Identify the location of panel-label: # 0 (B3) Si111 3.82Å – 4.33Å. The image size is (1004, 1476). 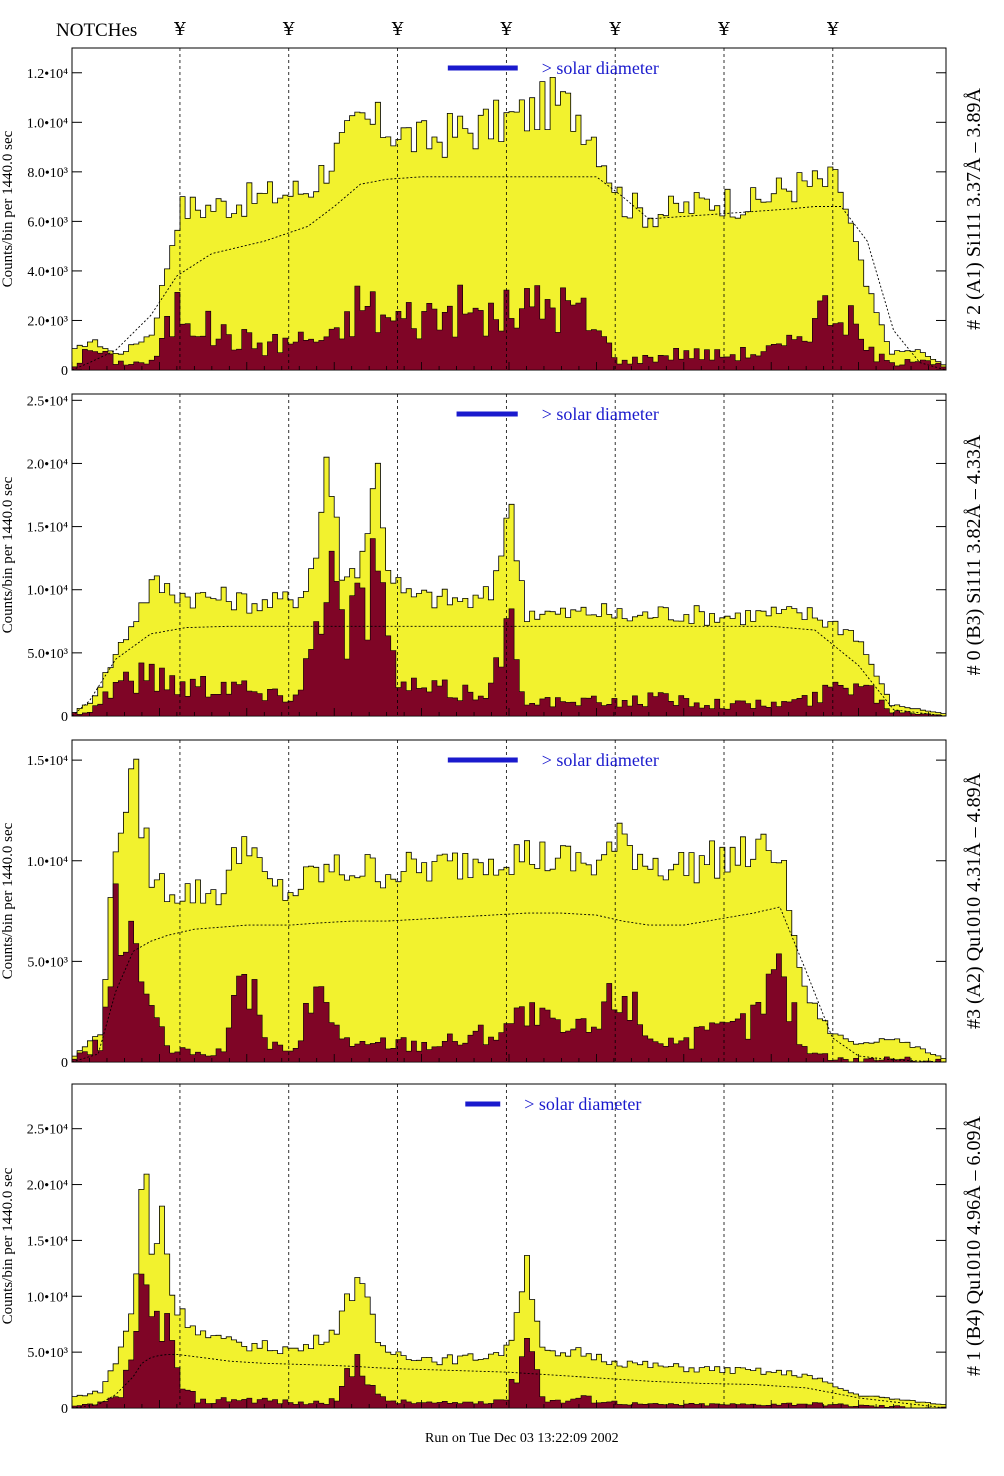
(974, 554).